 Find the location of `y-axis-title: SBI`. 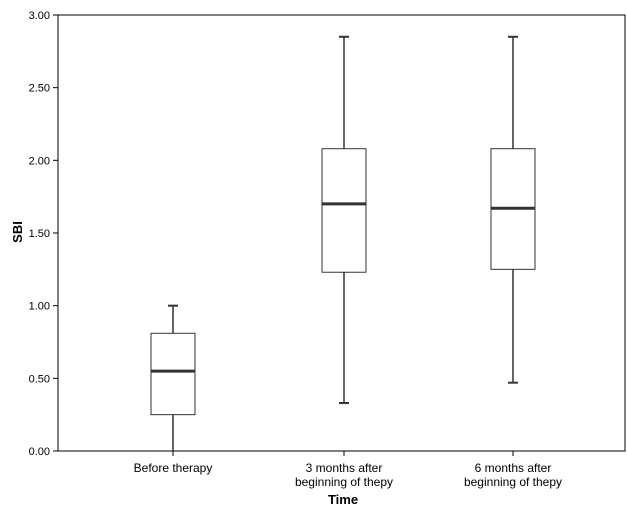

y-axis-title: SBI is located at coordinates (17, 232).